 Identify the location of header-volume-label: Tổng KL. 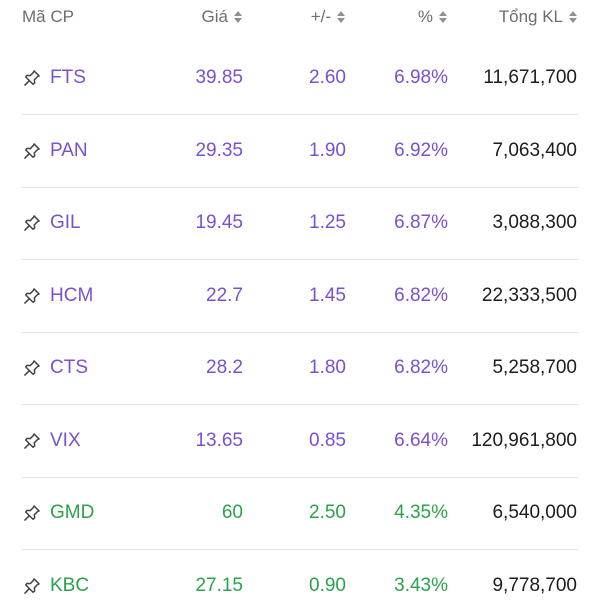
(530, 16).